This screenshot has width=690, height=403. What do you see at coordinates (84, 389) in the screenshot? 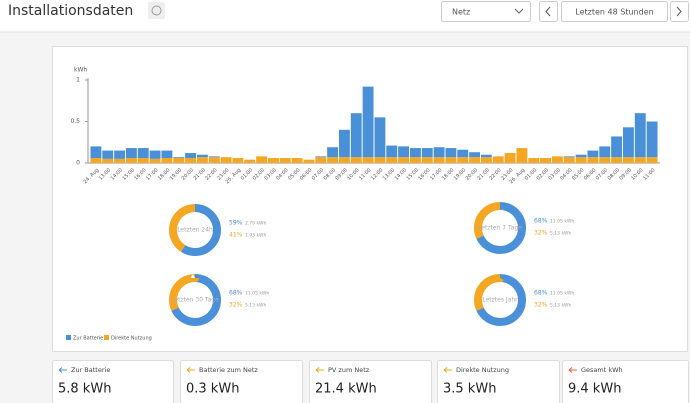
I see `card-value: 5.8 kWh` at bounding box center [84, 389].